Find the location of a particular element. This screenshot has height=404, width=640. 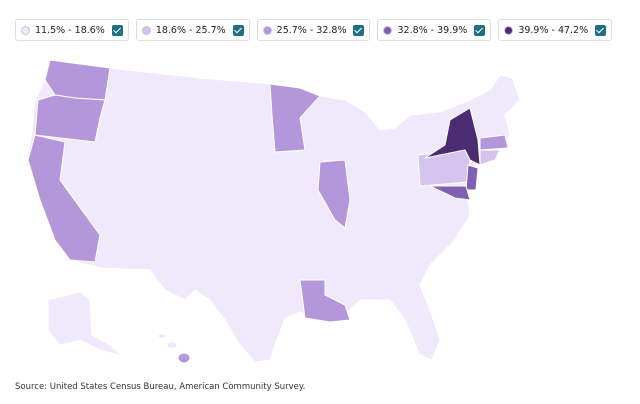

legend-item: 18.6% - 25.7% is located at coordinates (192, 30).